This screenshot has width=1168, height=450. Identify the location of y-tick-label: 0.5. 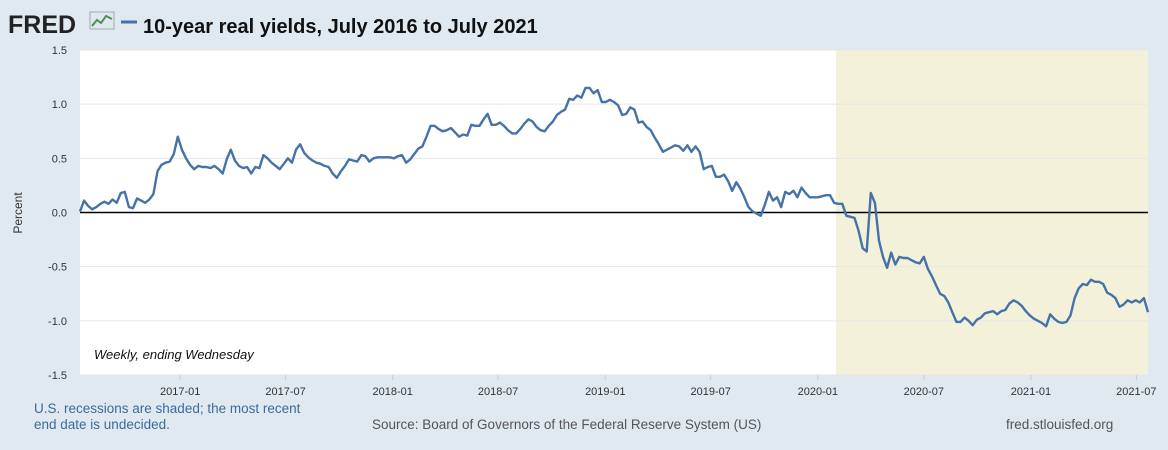
(59, 159).